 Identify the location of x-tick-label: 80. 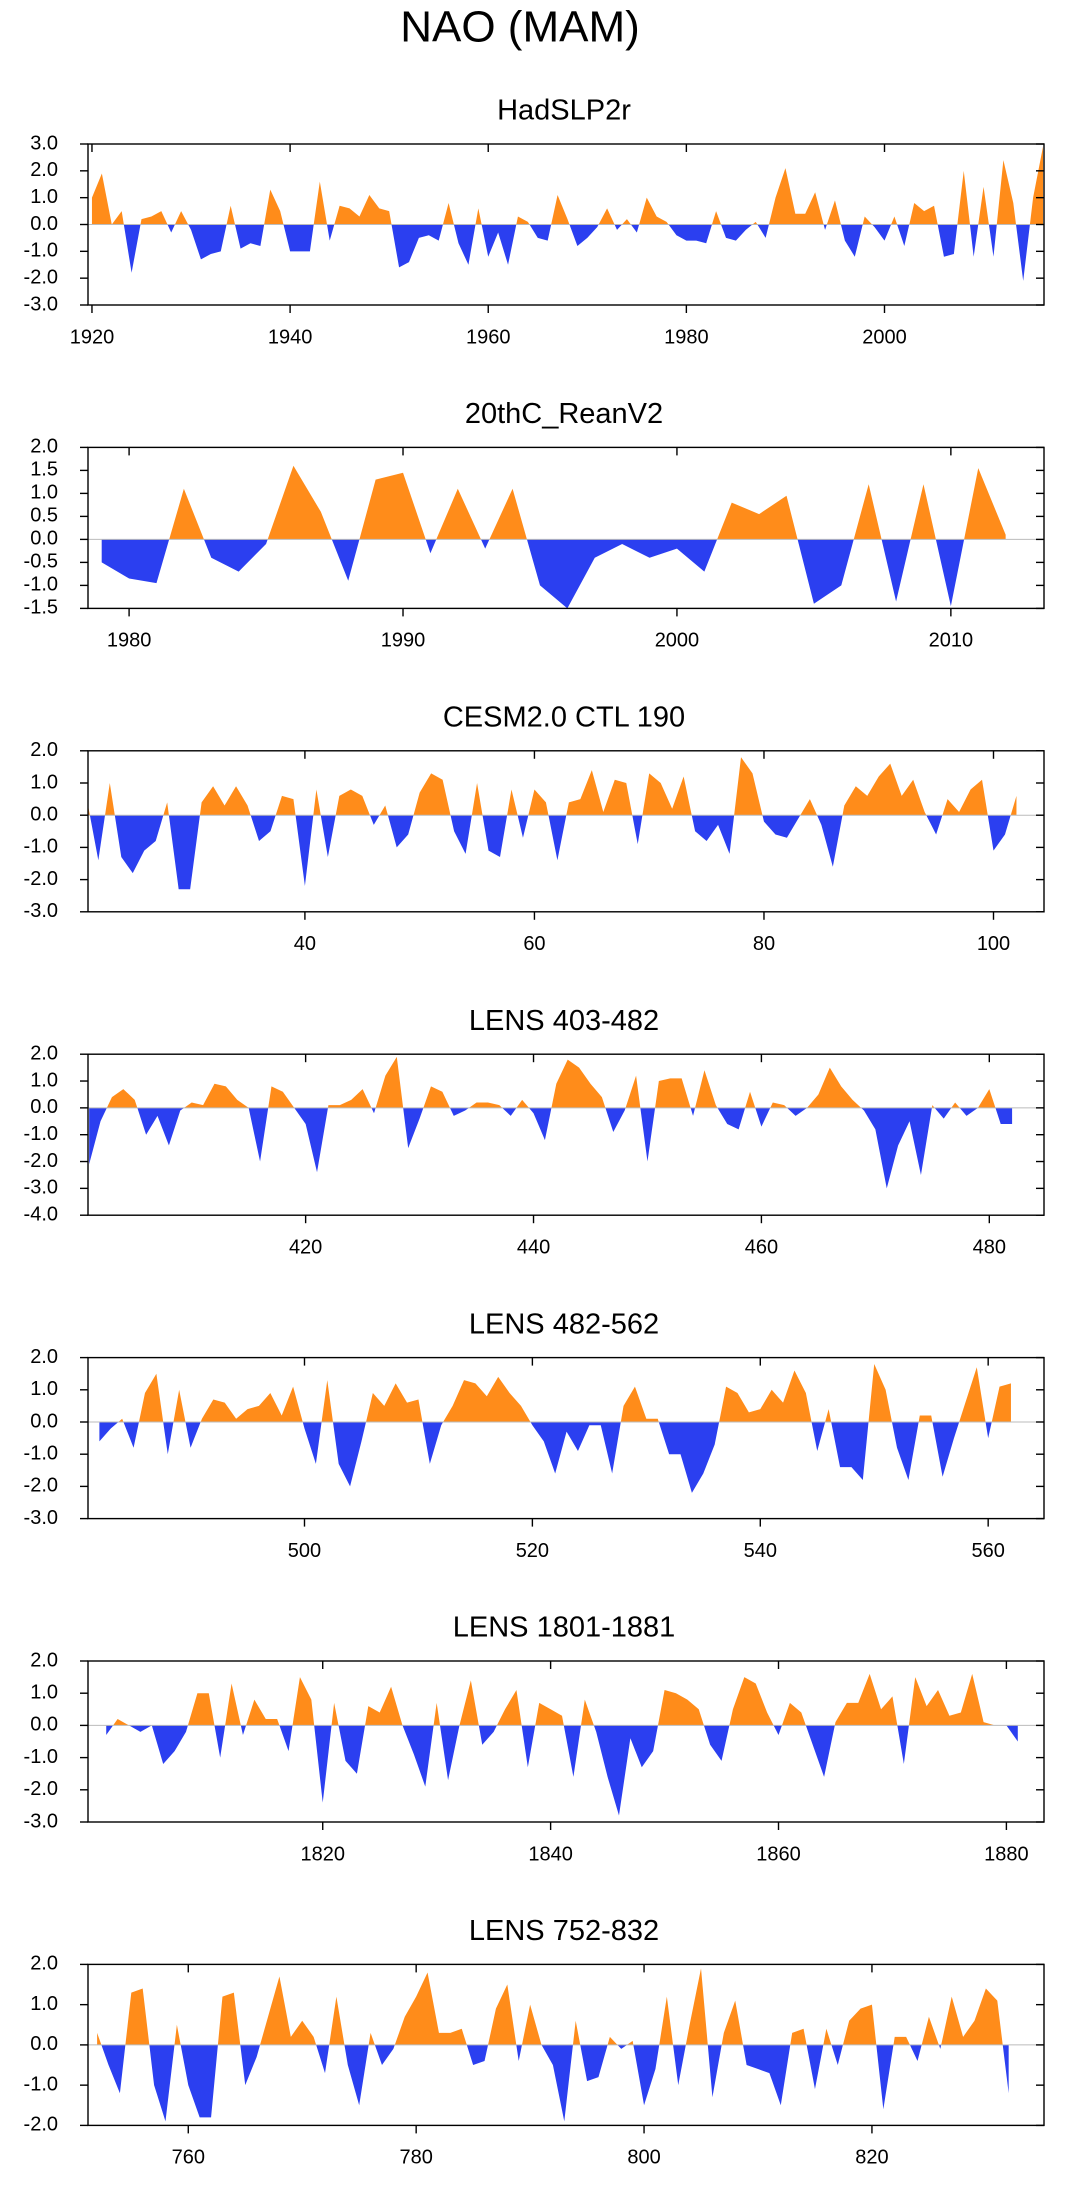
(764, 944).